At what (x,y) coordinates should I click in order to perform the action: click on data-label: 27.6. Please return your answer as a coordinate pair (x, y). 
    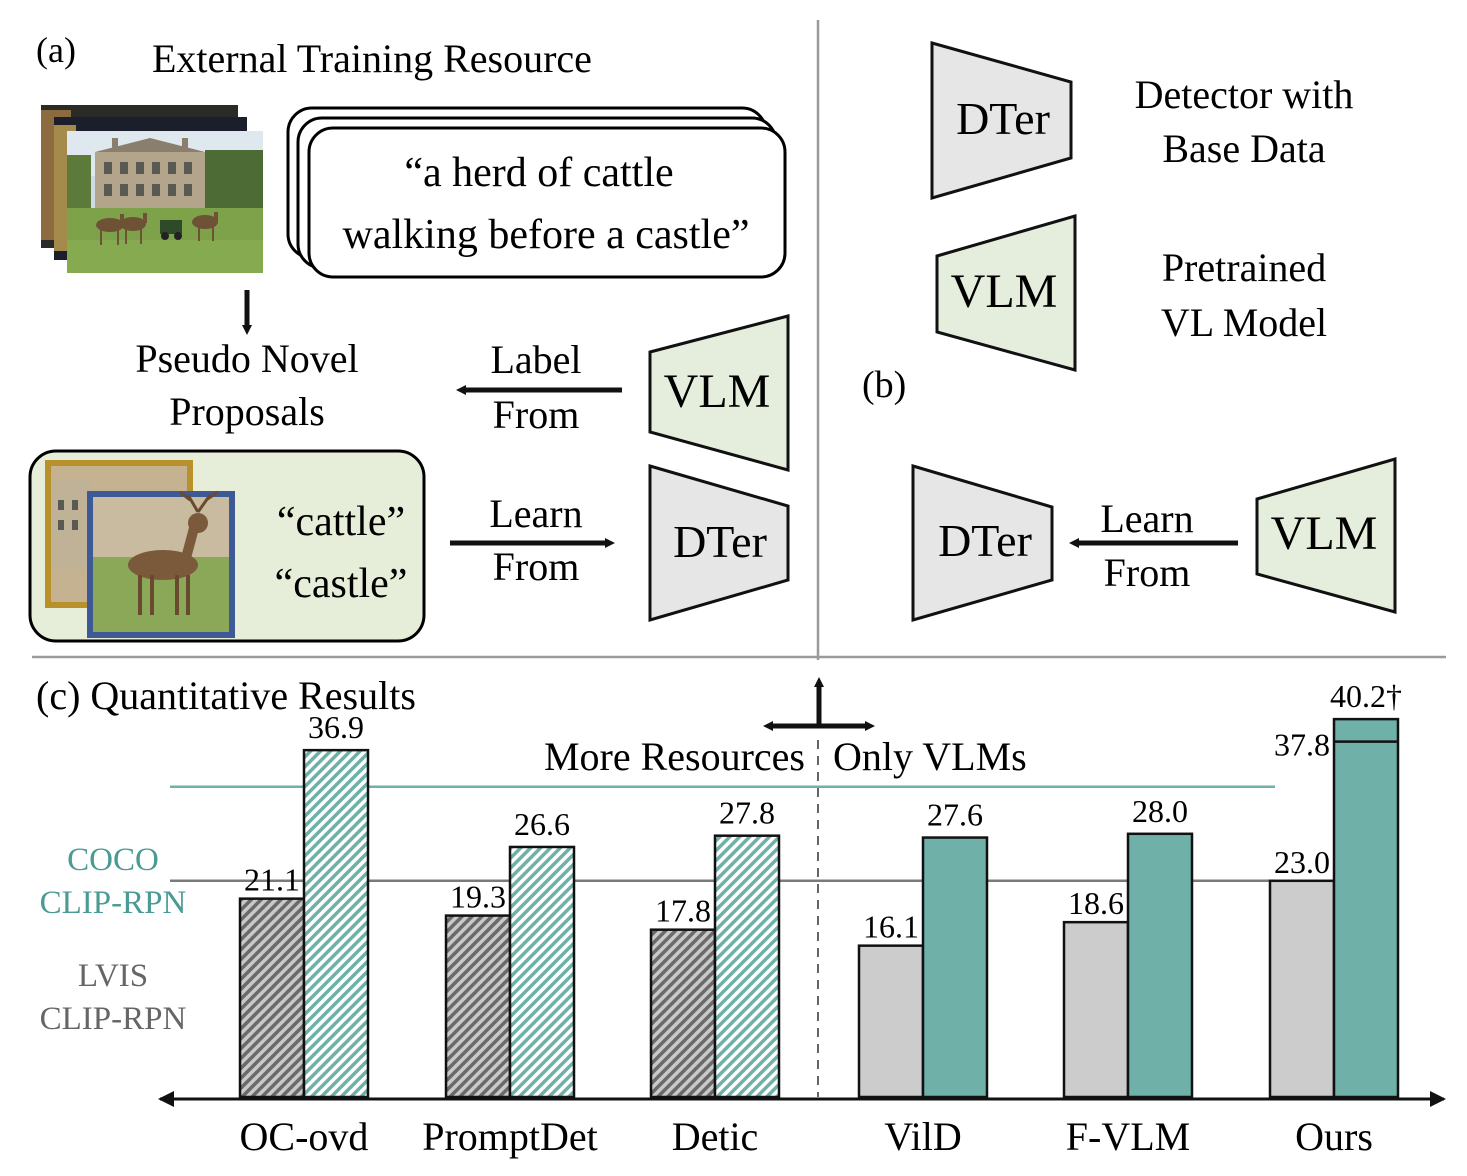
    Looking at the image, I should click on (955, 815).